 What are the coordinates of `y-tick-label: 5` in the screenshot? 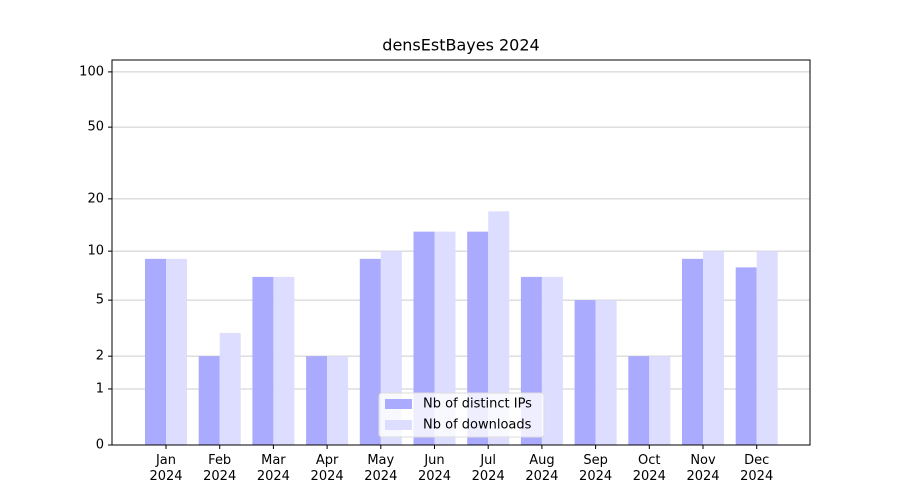 It's located at (100, 300).